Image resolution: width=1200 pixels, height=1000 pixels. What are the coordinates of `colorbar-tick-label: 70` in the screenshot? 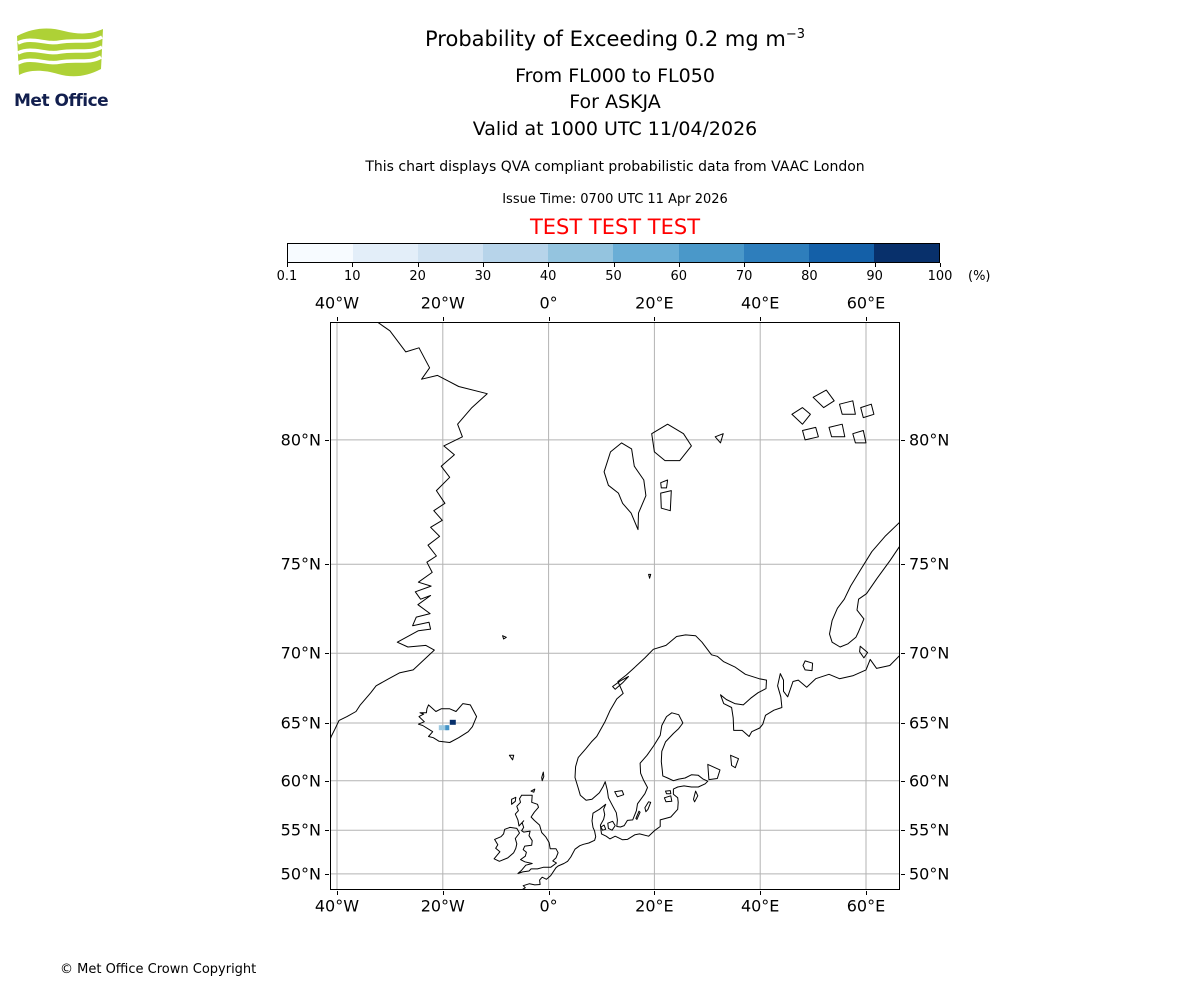 It's located at (744, 276).